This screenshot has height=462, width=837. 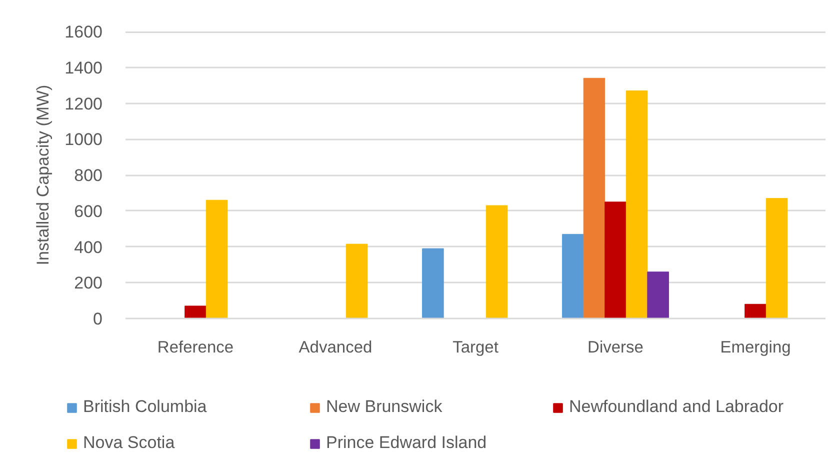 I want to click on x-tick-label: Reference, so click(x=195, y=347).